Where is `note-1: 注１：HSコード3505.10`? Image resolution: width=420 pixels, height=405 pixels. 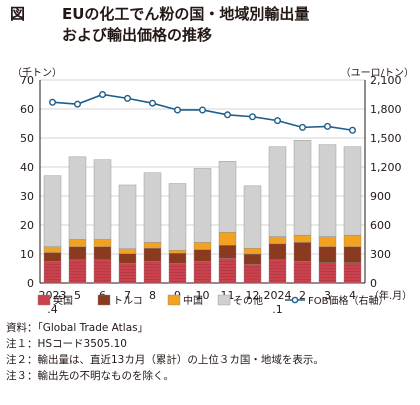 note-1: 注１：HSコード3505.10 is located at coordinates (66, 344).